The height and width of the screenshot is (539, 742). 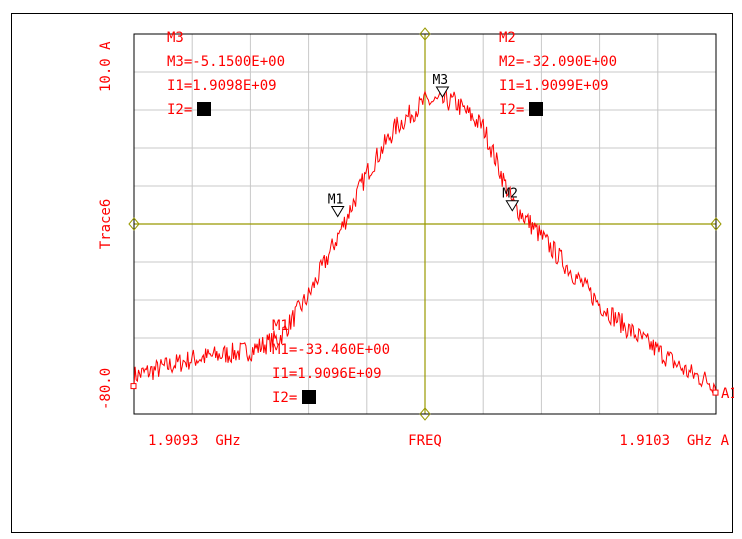 I want to click on readout-m2-line-2: I1=1.9099E+09, so click(x=554, y=86).